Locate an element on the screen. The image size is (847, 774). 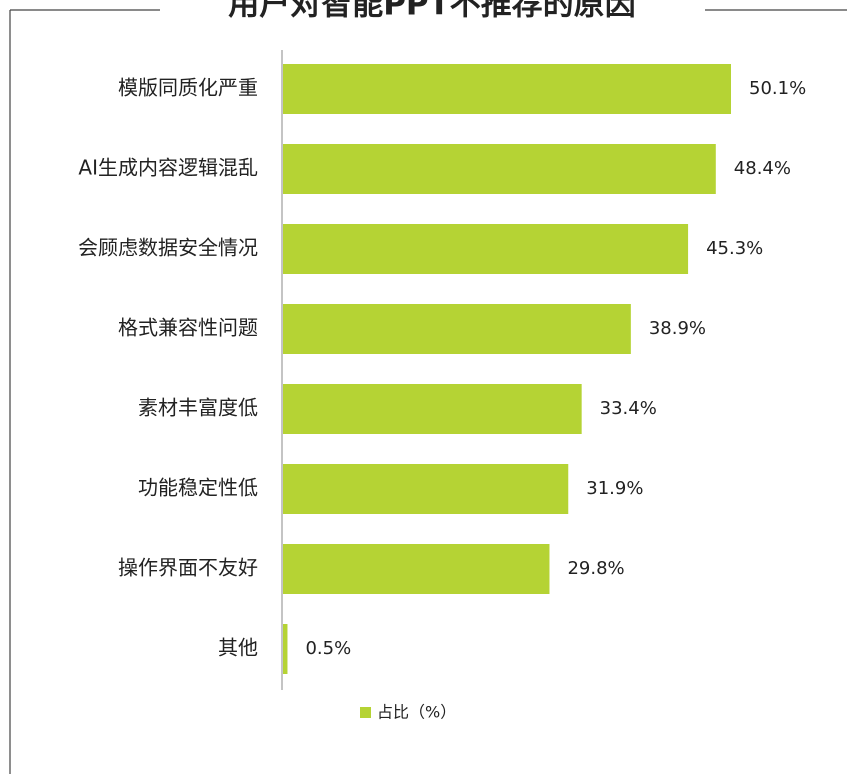
value-label: 50.1% is located at coordinates (777, 88).